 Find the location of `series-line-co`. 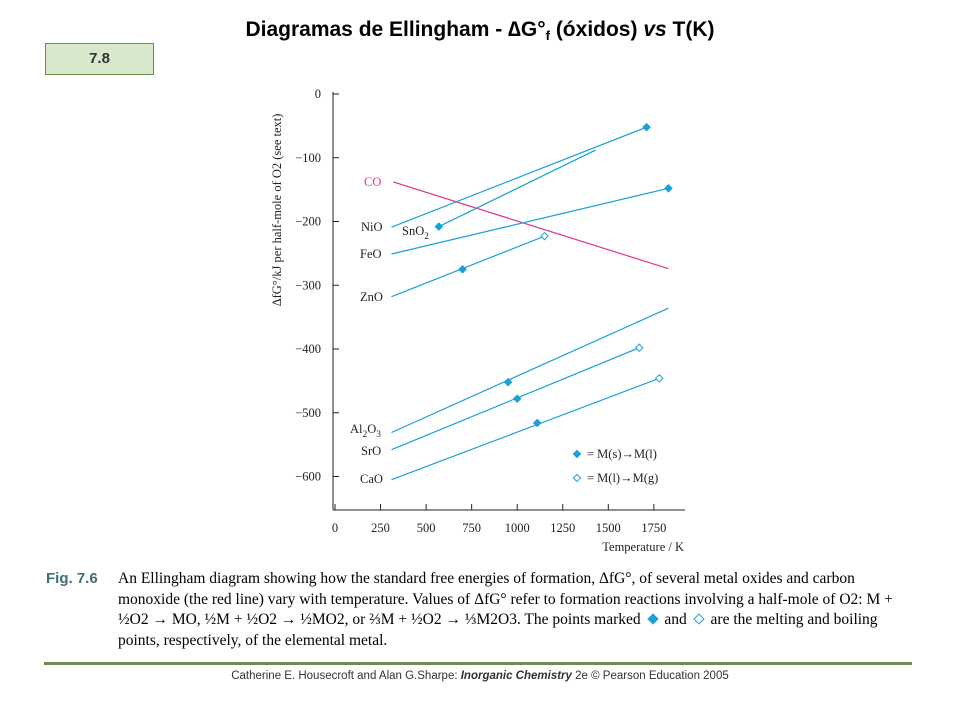

series-line-co is located at coordinates (531, 225).